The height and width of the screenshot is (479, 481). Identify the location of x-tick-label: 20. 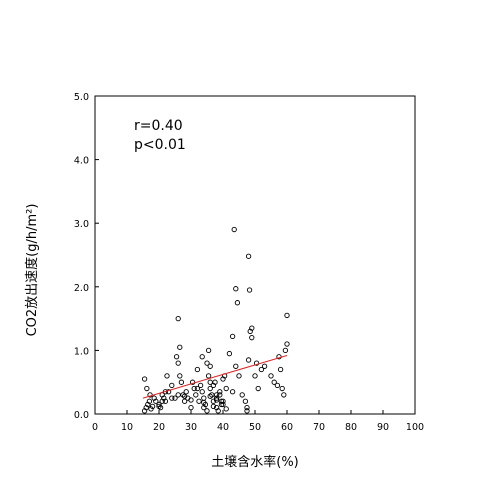
(159, 427).